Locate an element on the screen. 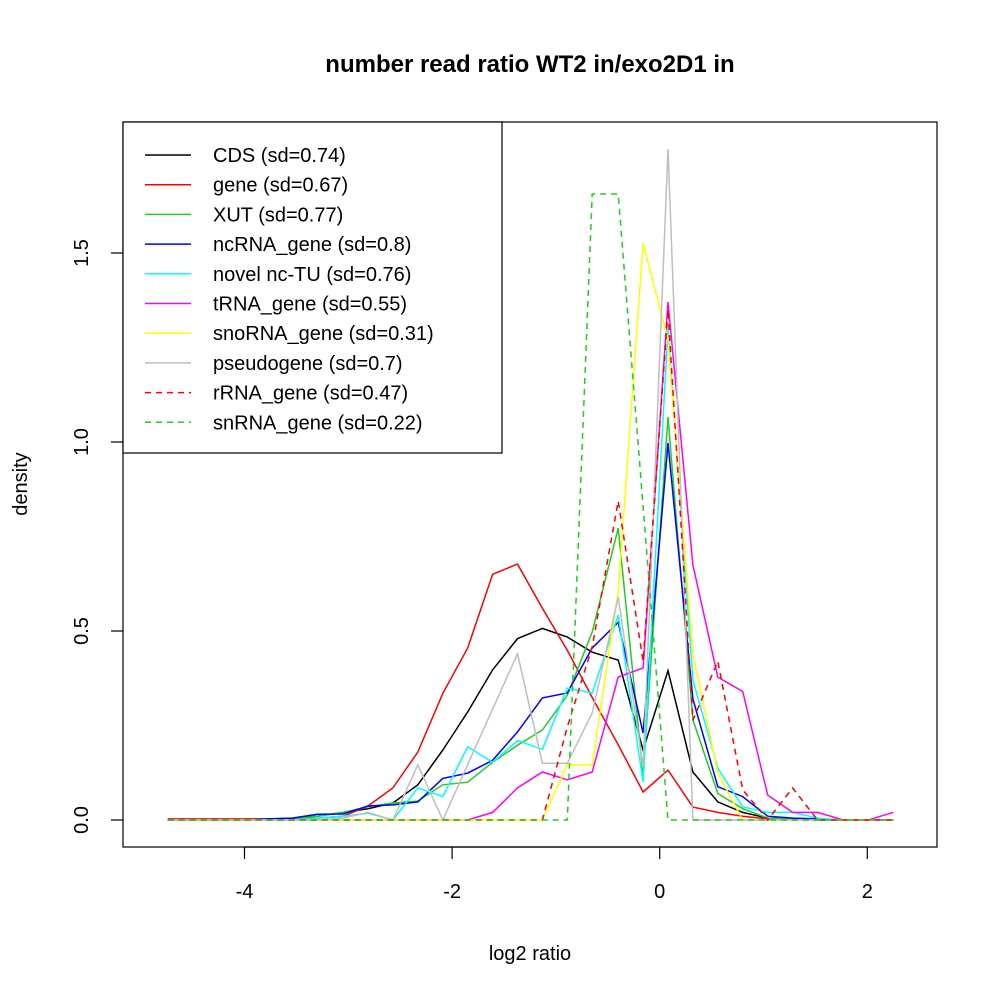 Image resolution: width=1000 pixels, height=1000 pixels. legend-item-gene: gene (sd=0.67) is located at coordinates (246, 186).